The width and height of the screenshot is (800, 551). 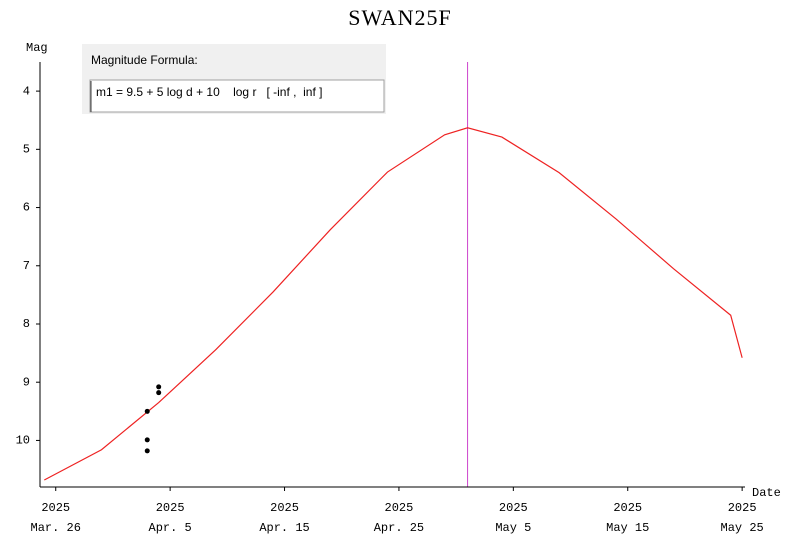 What do you see at coordinates (284, 528) in the screenshot?
I see `x-tick-label: Apr. 15` at bounding box center [284, 528].